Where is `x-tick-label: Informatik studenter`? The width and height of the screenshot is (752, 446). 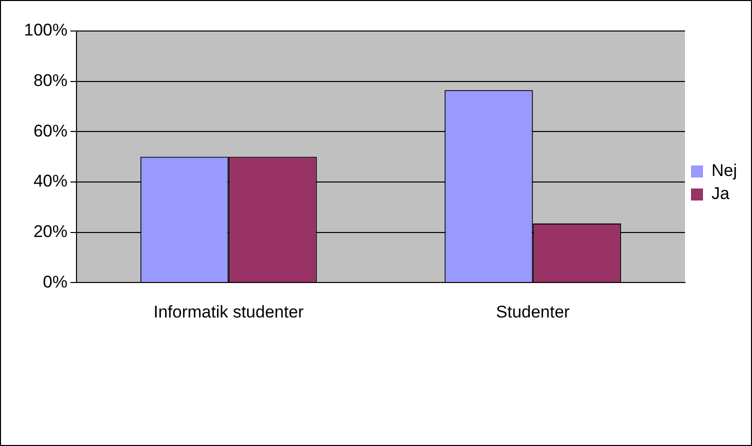
x-tick-label: Informatik studenter is located at coordinates (228, 312).